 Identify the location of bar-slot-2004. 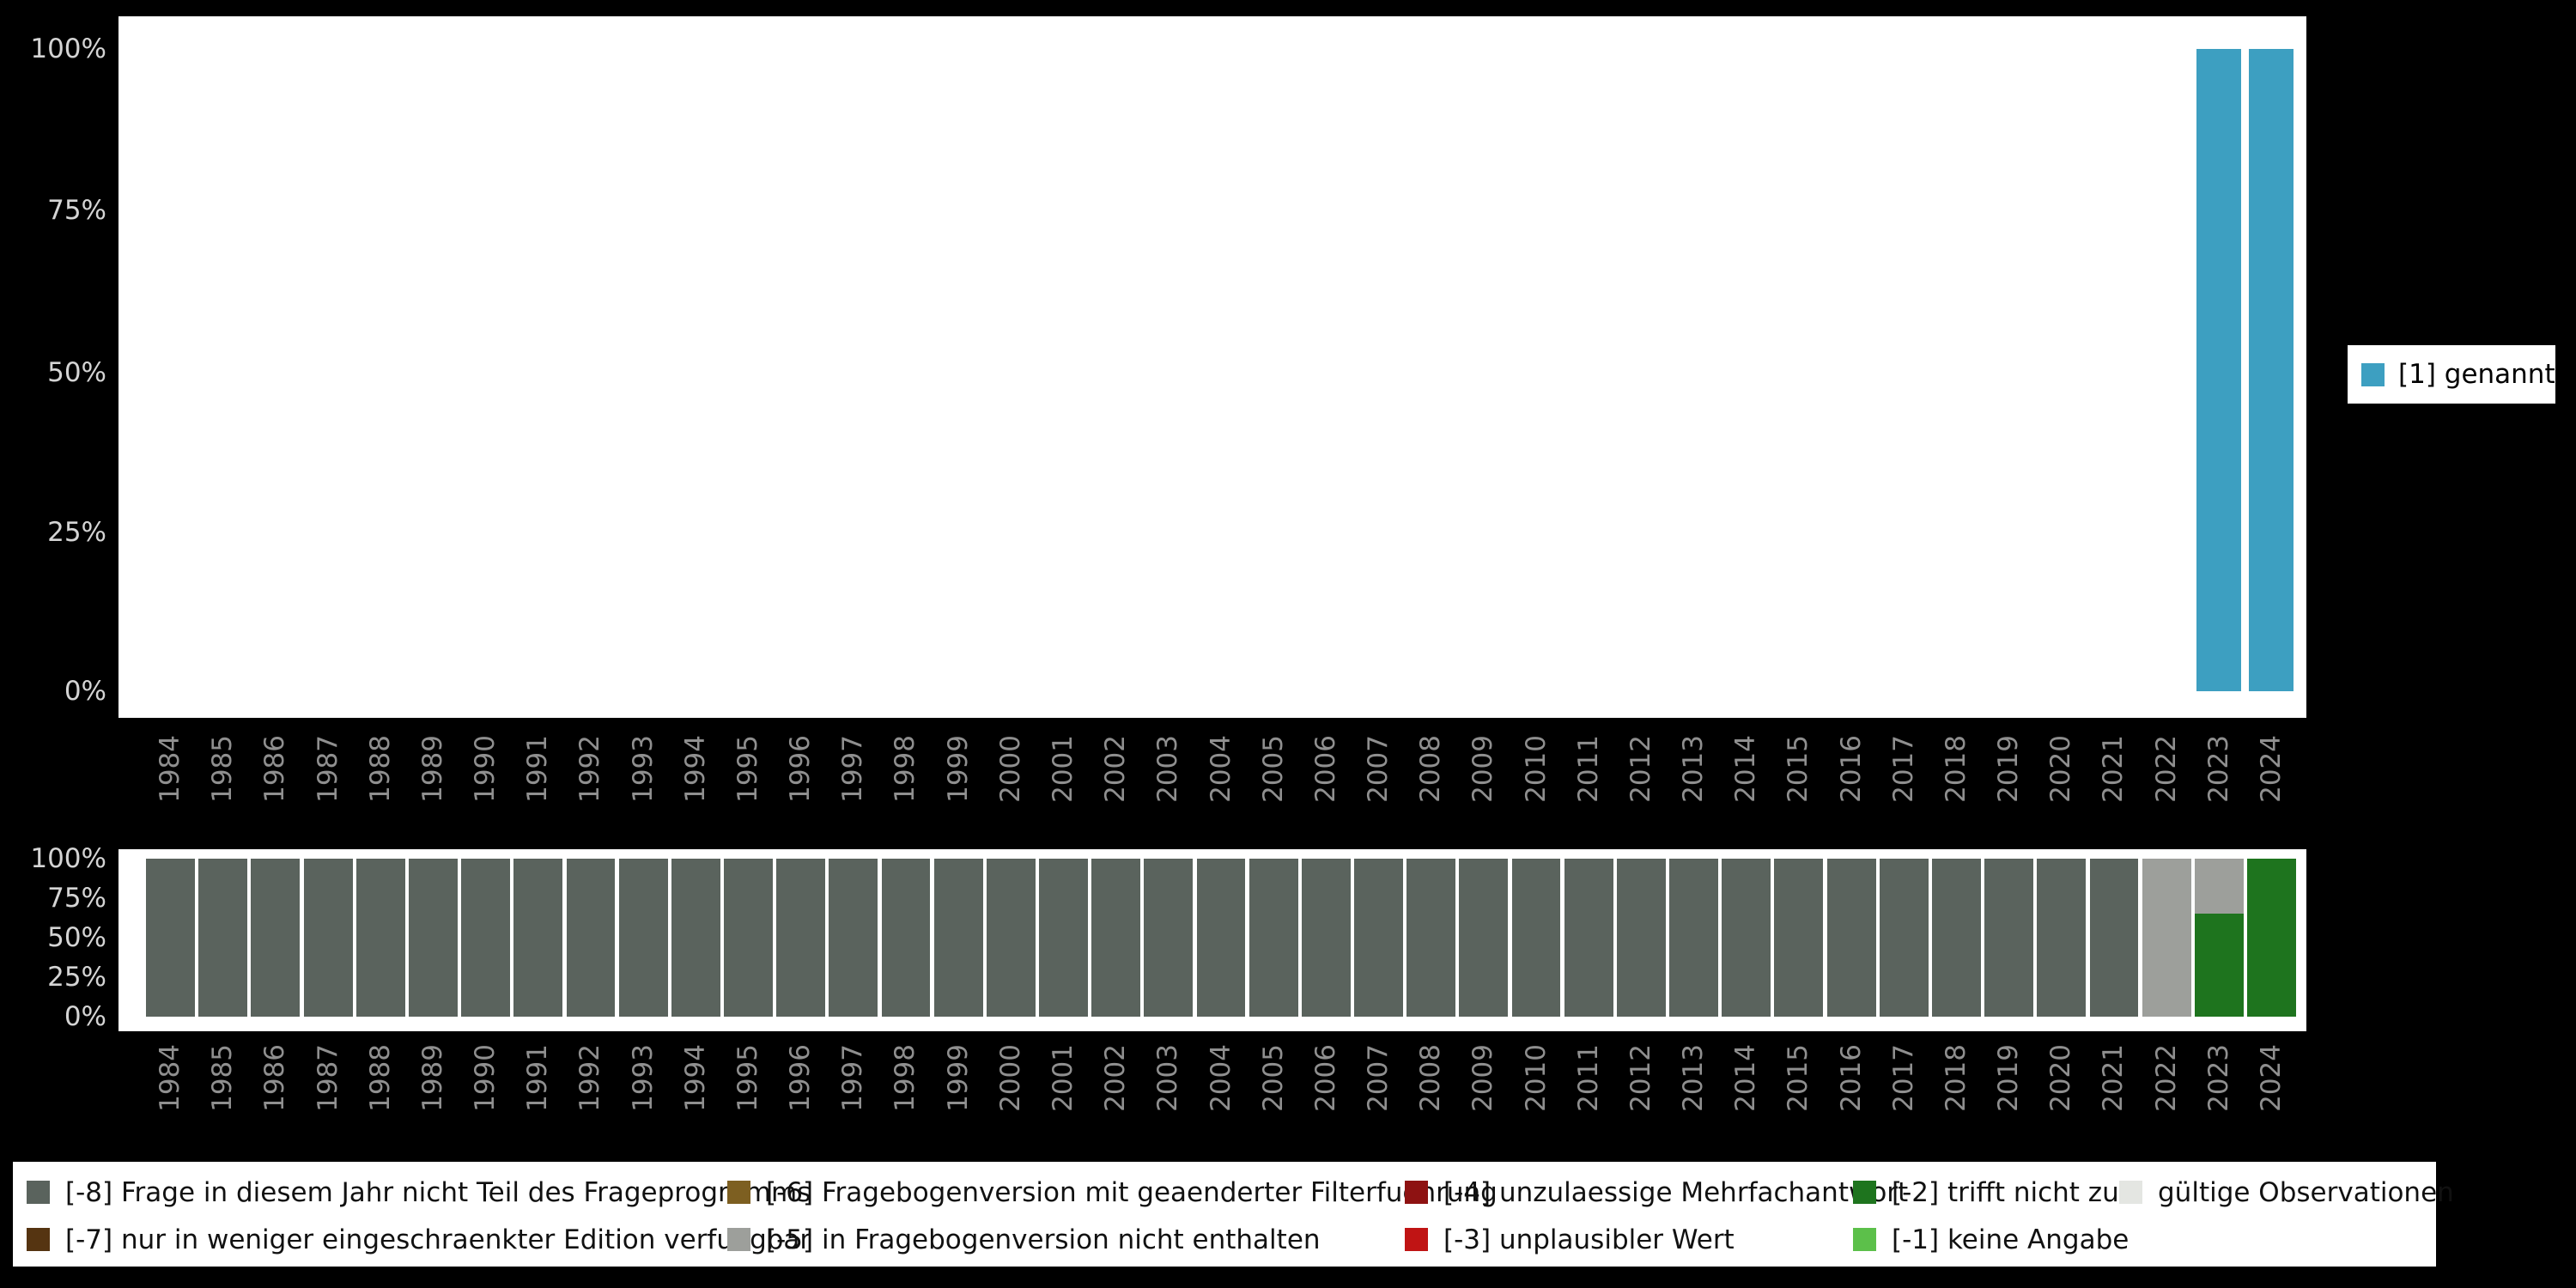
(1221, 938).